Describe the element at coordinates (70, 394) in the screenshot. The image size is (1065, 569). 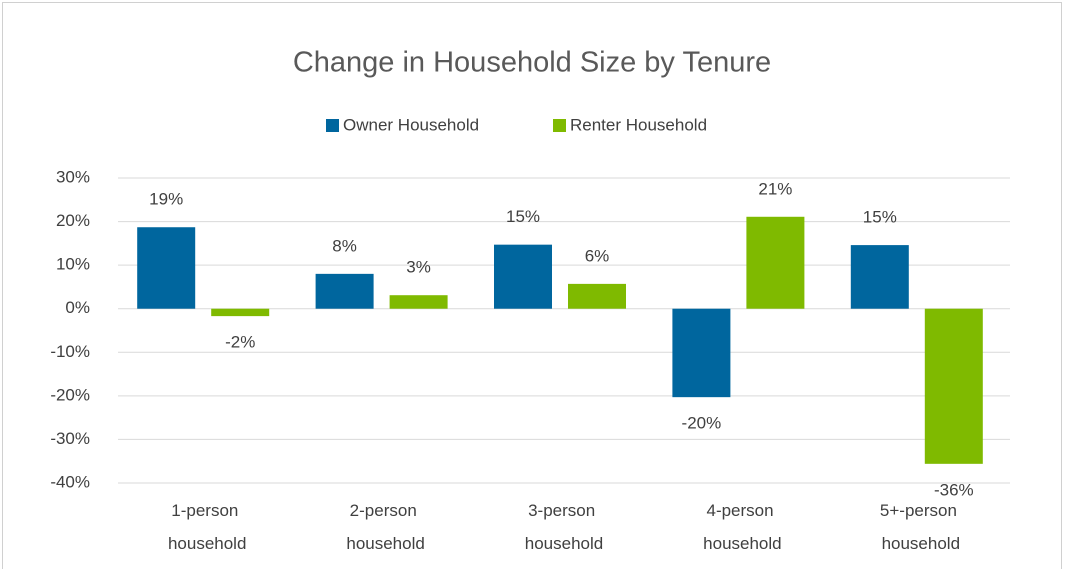
I see `y-tick-label: -20%` at that location.